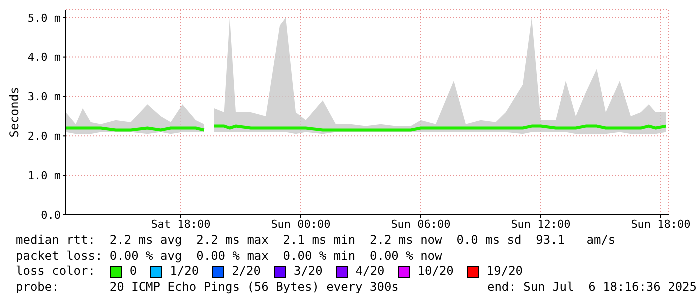 This screenshot has height=297, width=697. Describe the element at coordinates (133, 272) in the screenshot. I see `legend-label: 0` at that location.